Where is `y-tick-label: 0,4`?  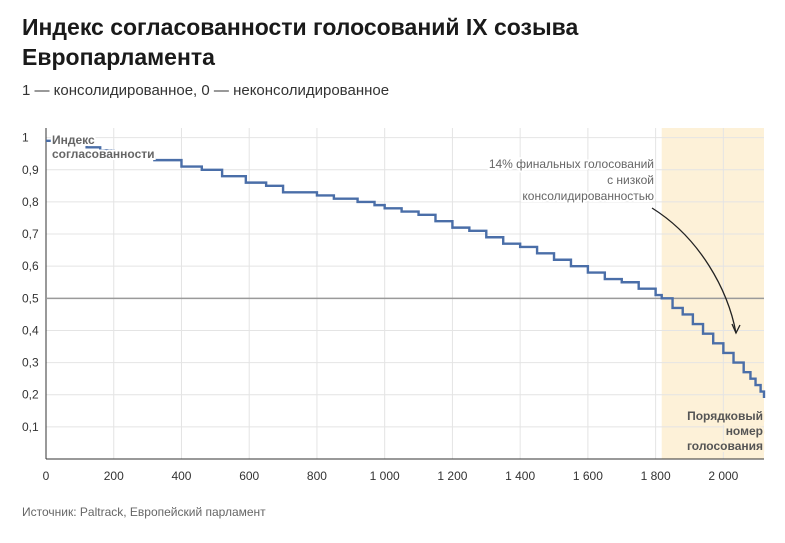 y-tick-label: 0,4 is located at coordinates (30, 330).